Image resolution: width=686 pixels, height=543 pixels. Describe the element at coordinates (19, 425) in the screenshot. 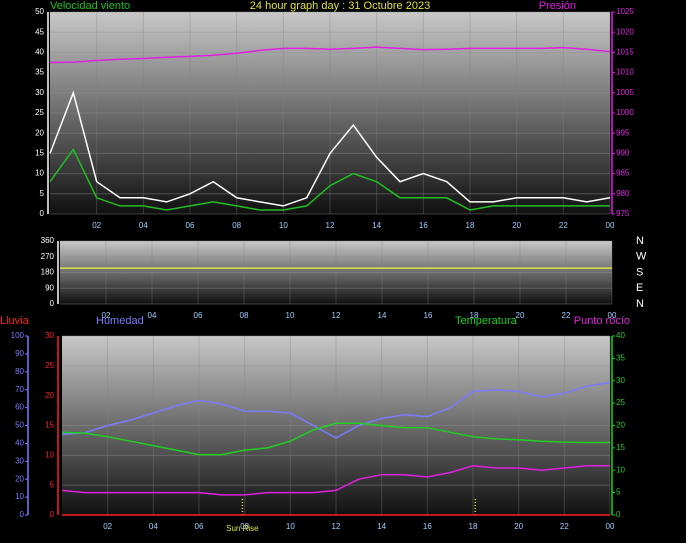

I see `y3-tick-label: 50` at that location.